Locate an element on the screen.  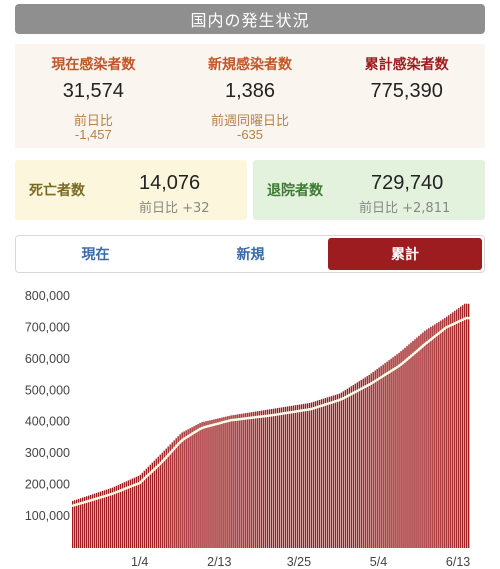
tab-current: 現在 is located at coordinates (95, 255).